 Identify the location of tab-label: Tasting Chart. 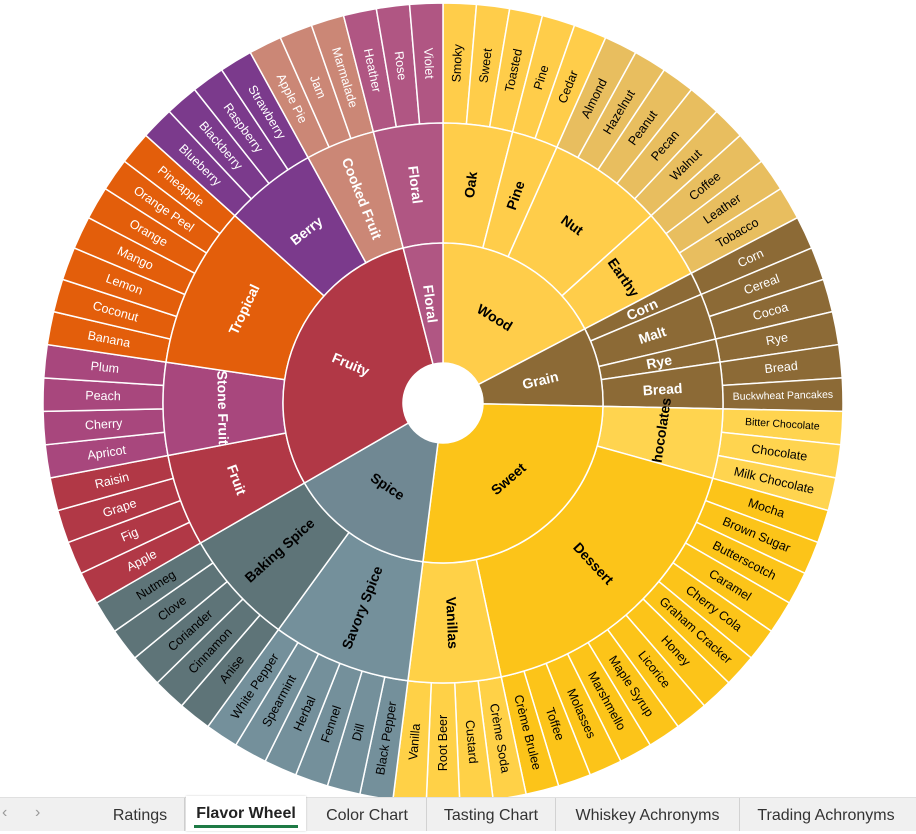
(491, 815).